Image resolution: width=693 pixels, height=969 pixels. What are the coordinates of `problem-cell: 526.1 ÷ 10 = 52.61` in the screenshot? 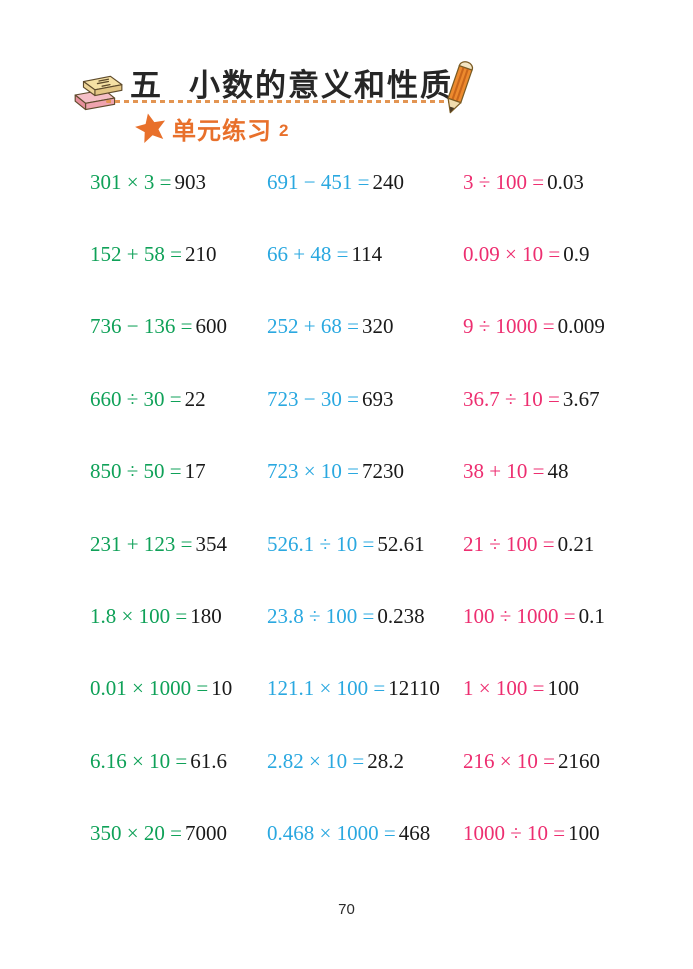 It's located at (365, 544).